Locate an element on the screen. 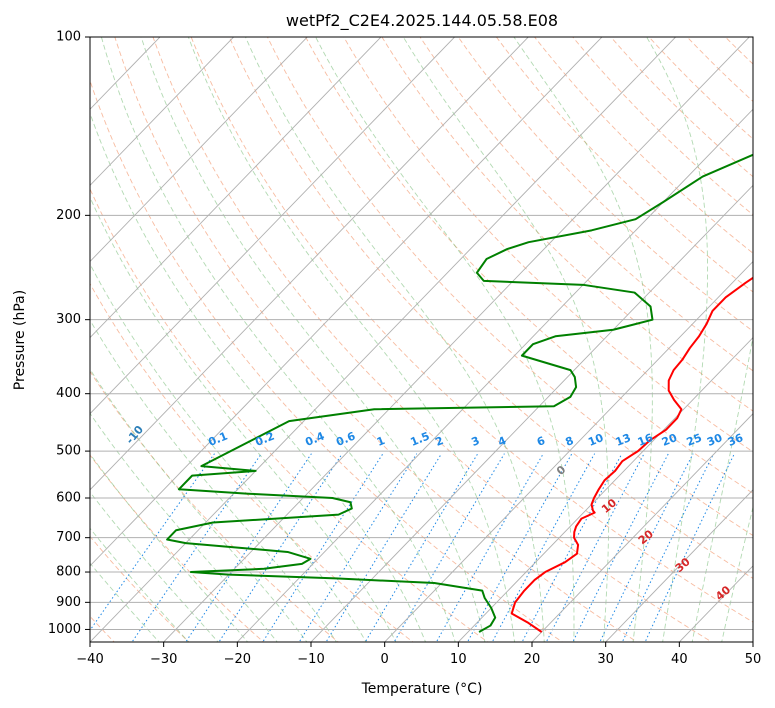  y-tick-label: 100 is located at coordinates (68, 37).